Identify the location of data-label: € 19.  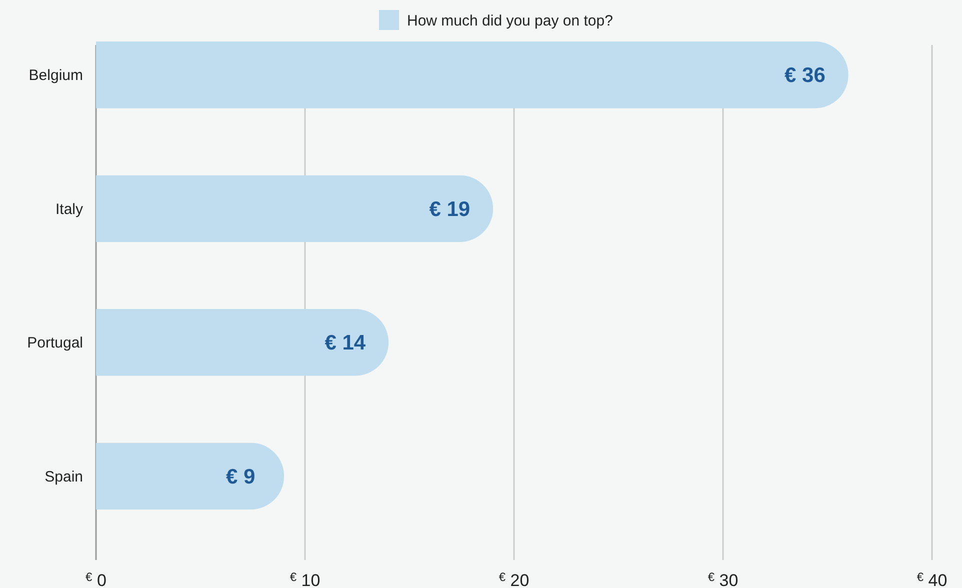
(449, 209).